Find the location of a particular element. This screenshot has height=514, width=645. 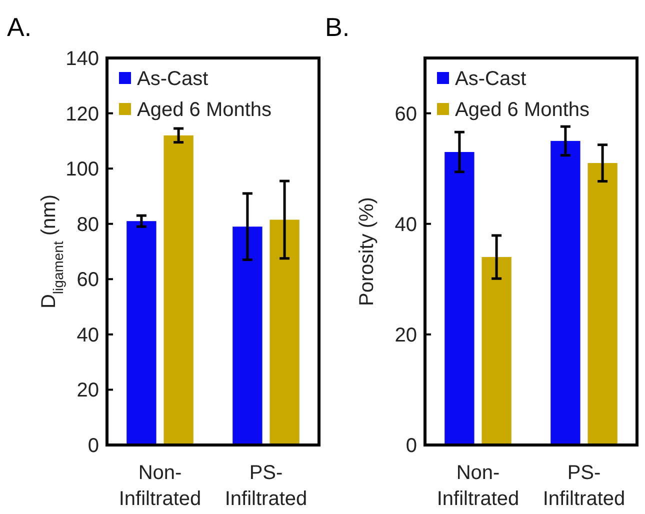

y-tick-label: 80 is located at coordinates (87, 225).